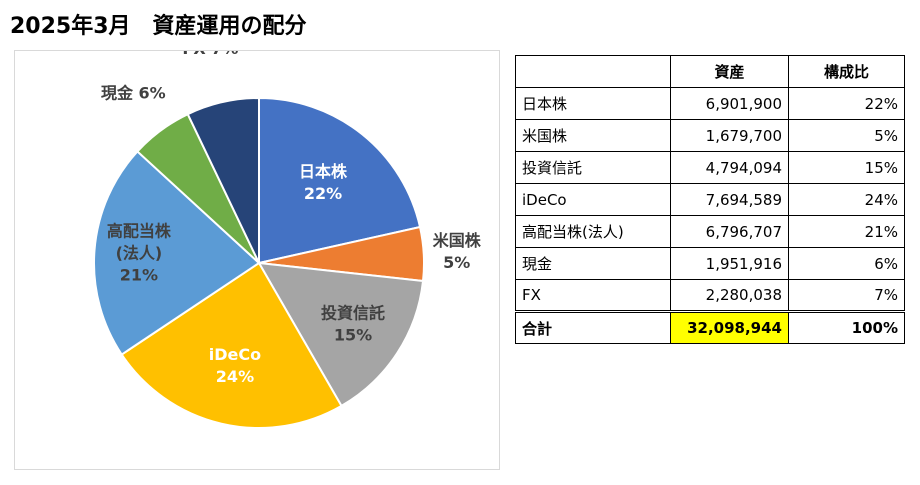  I want to click on total-value: 32,098,944, so click(729, 327).